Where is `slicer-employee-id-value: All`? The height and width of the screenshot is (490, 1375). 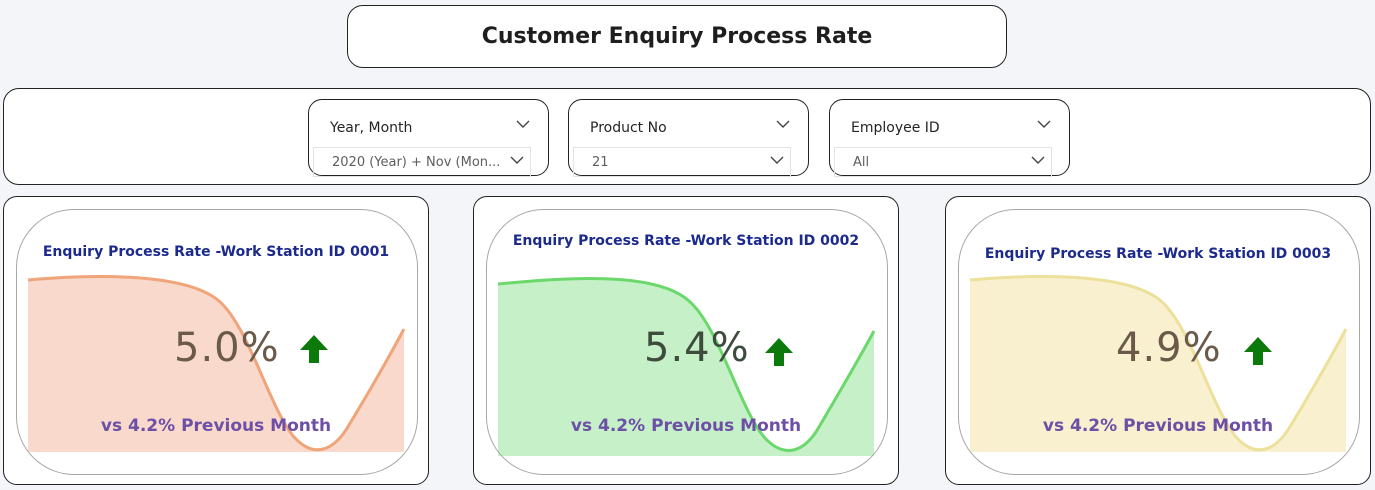
slicer-employee-id-value: All is located at coordinates (861, 162).